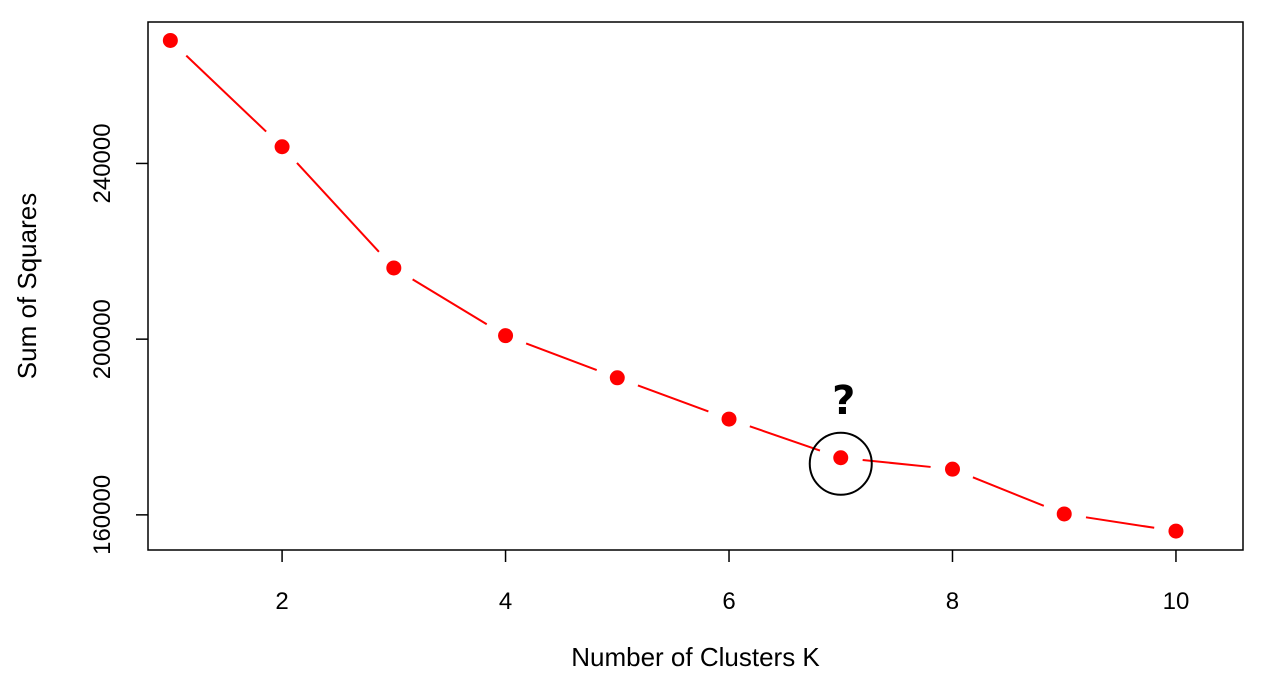  I want to click on annotation: ?, so click(840, 437).